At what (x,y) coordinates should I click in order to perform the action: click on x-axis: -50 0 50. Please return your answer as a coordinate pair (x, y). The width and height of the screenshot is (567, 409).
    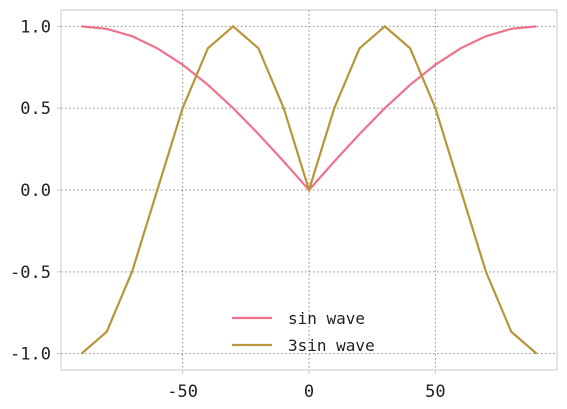
    Looking at the image, I should click on (306, 386).